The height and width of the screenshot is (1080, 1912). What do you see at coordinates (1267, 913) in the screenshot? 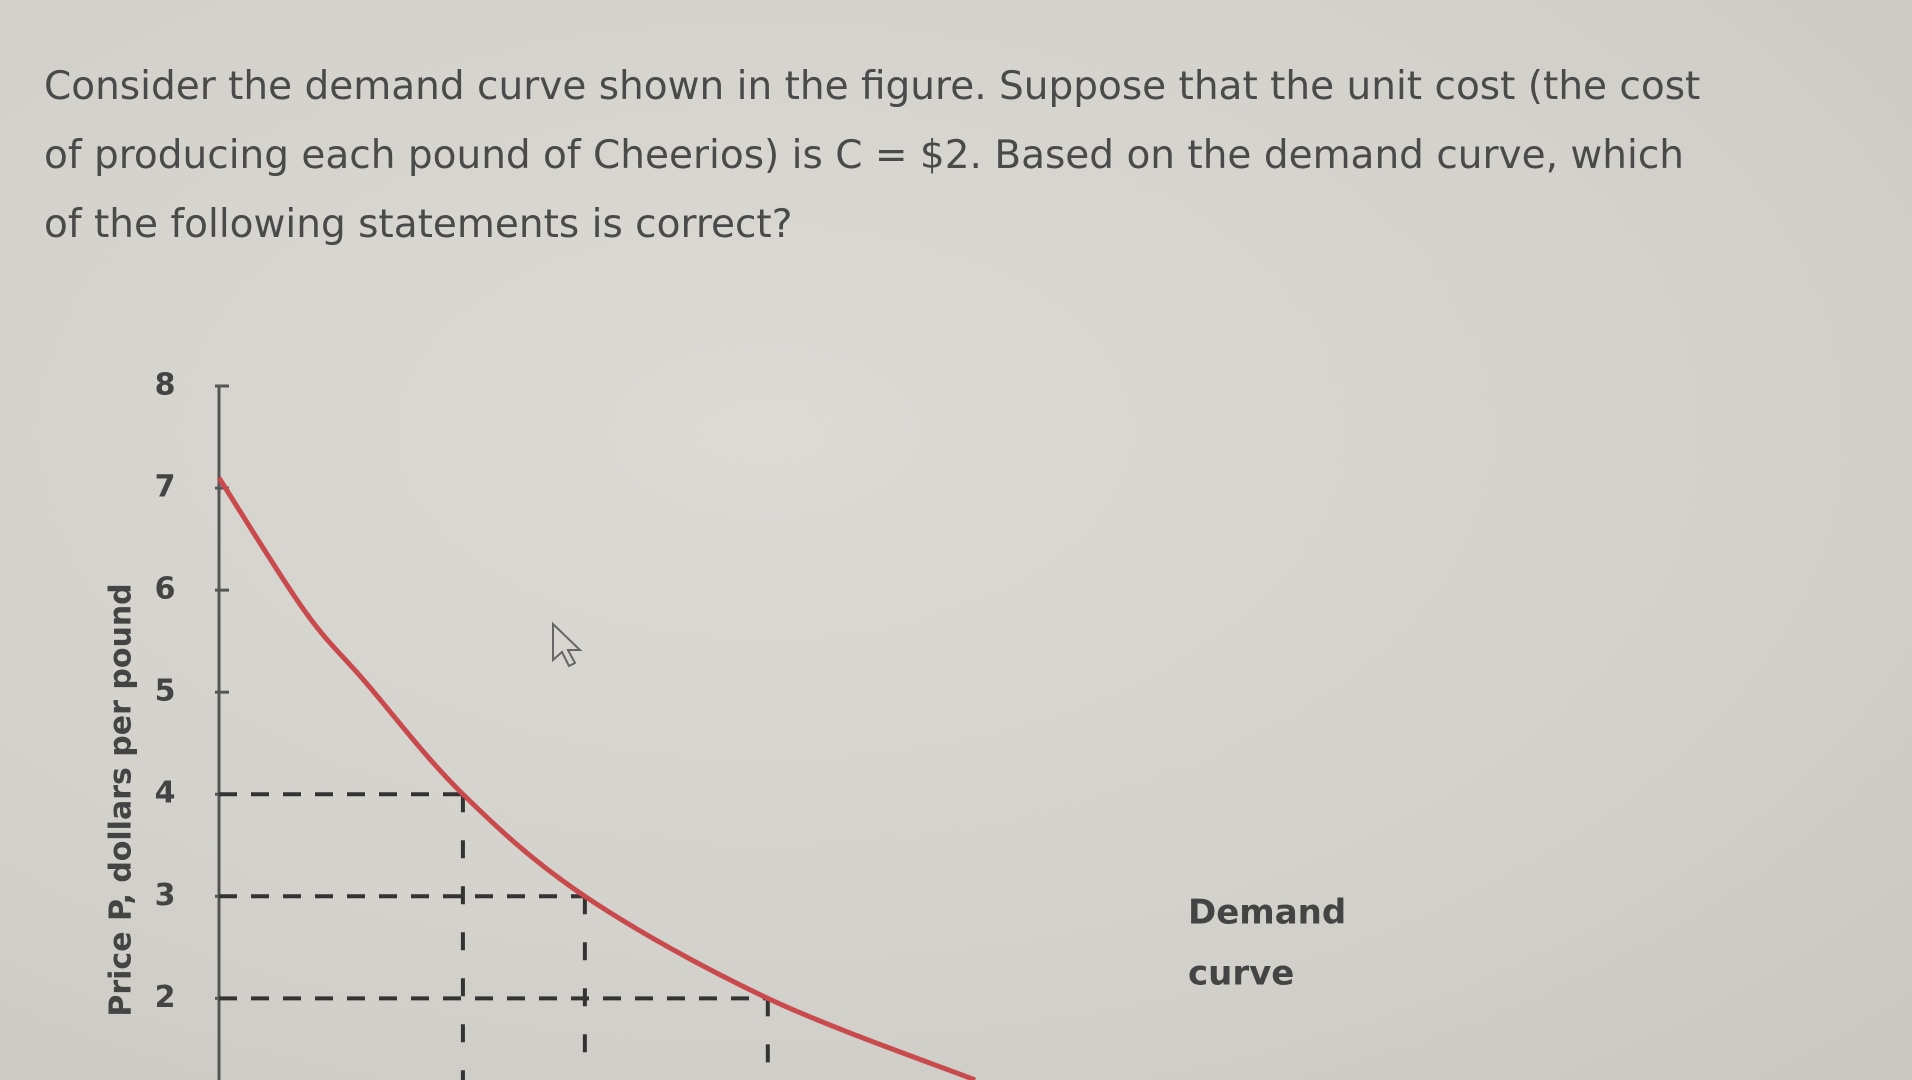
I see `curve-label: Demand` at bounding box center [1267, 913].